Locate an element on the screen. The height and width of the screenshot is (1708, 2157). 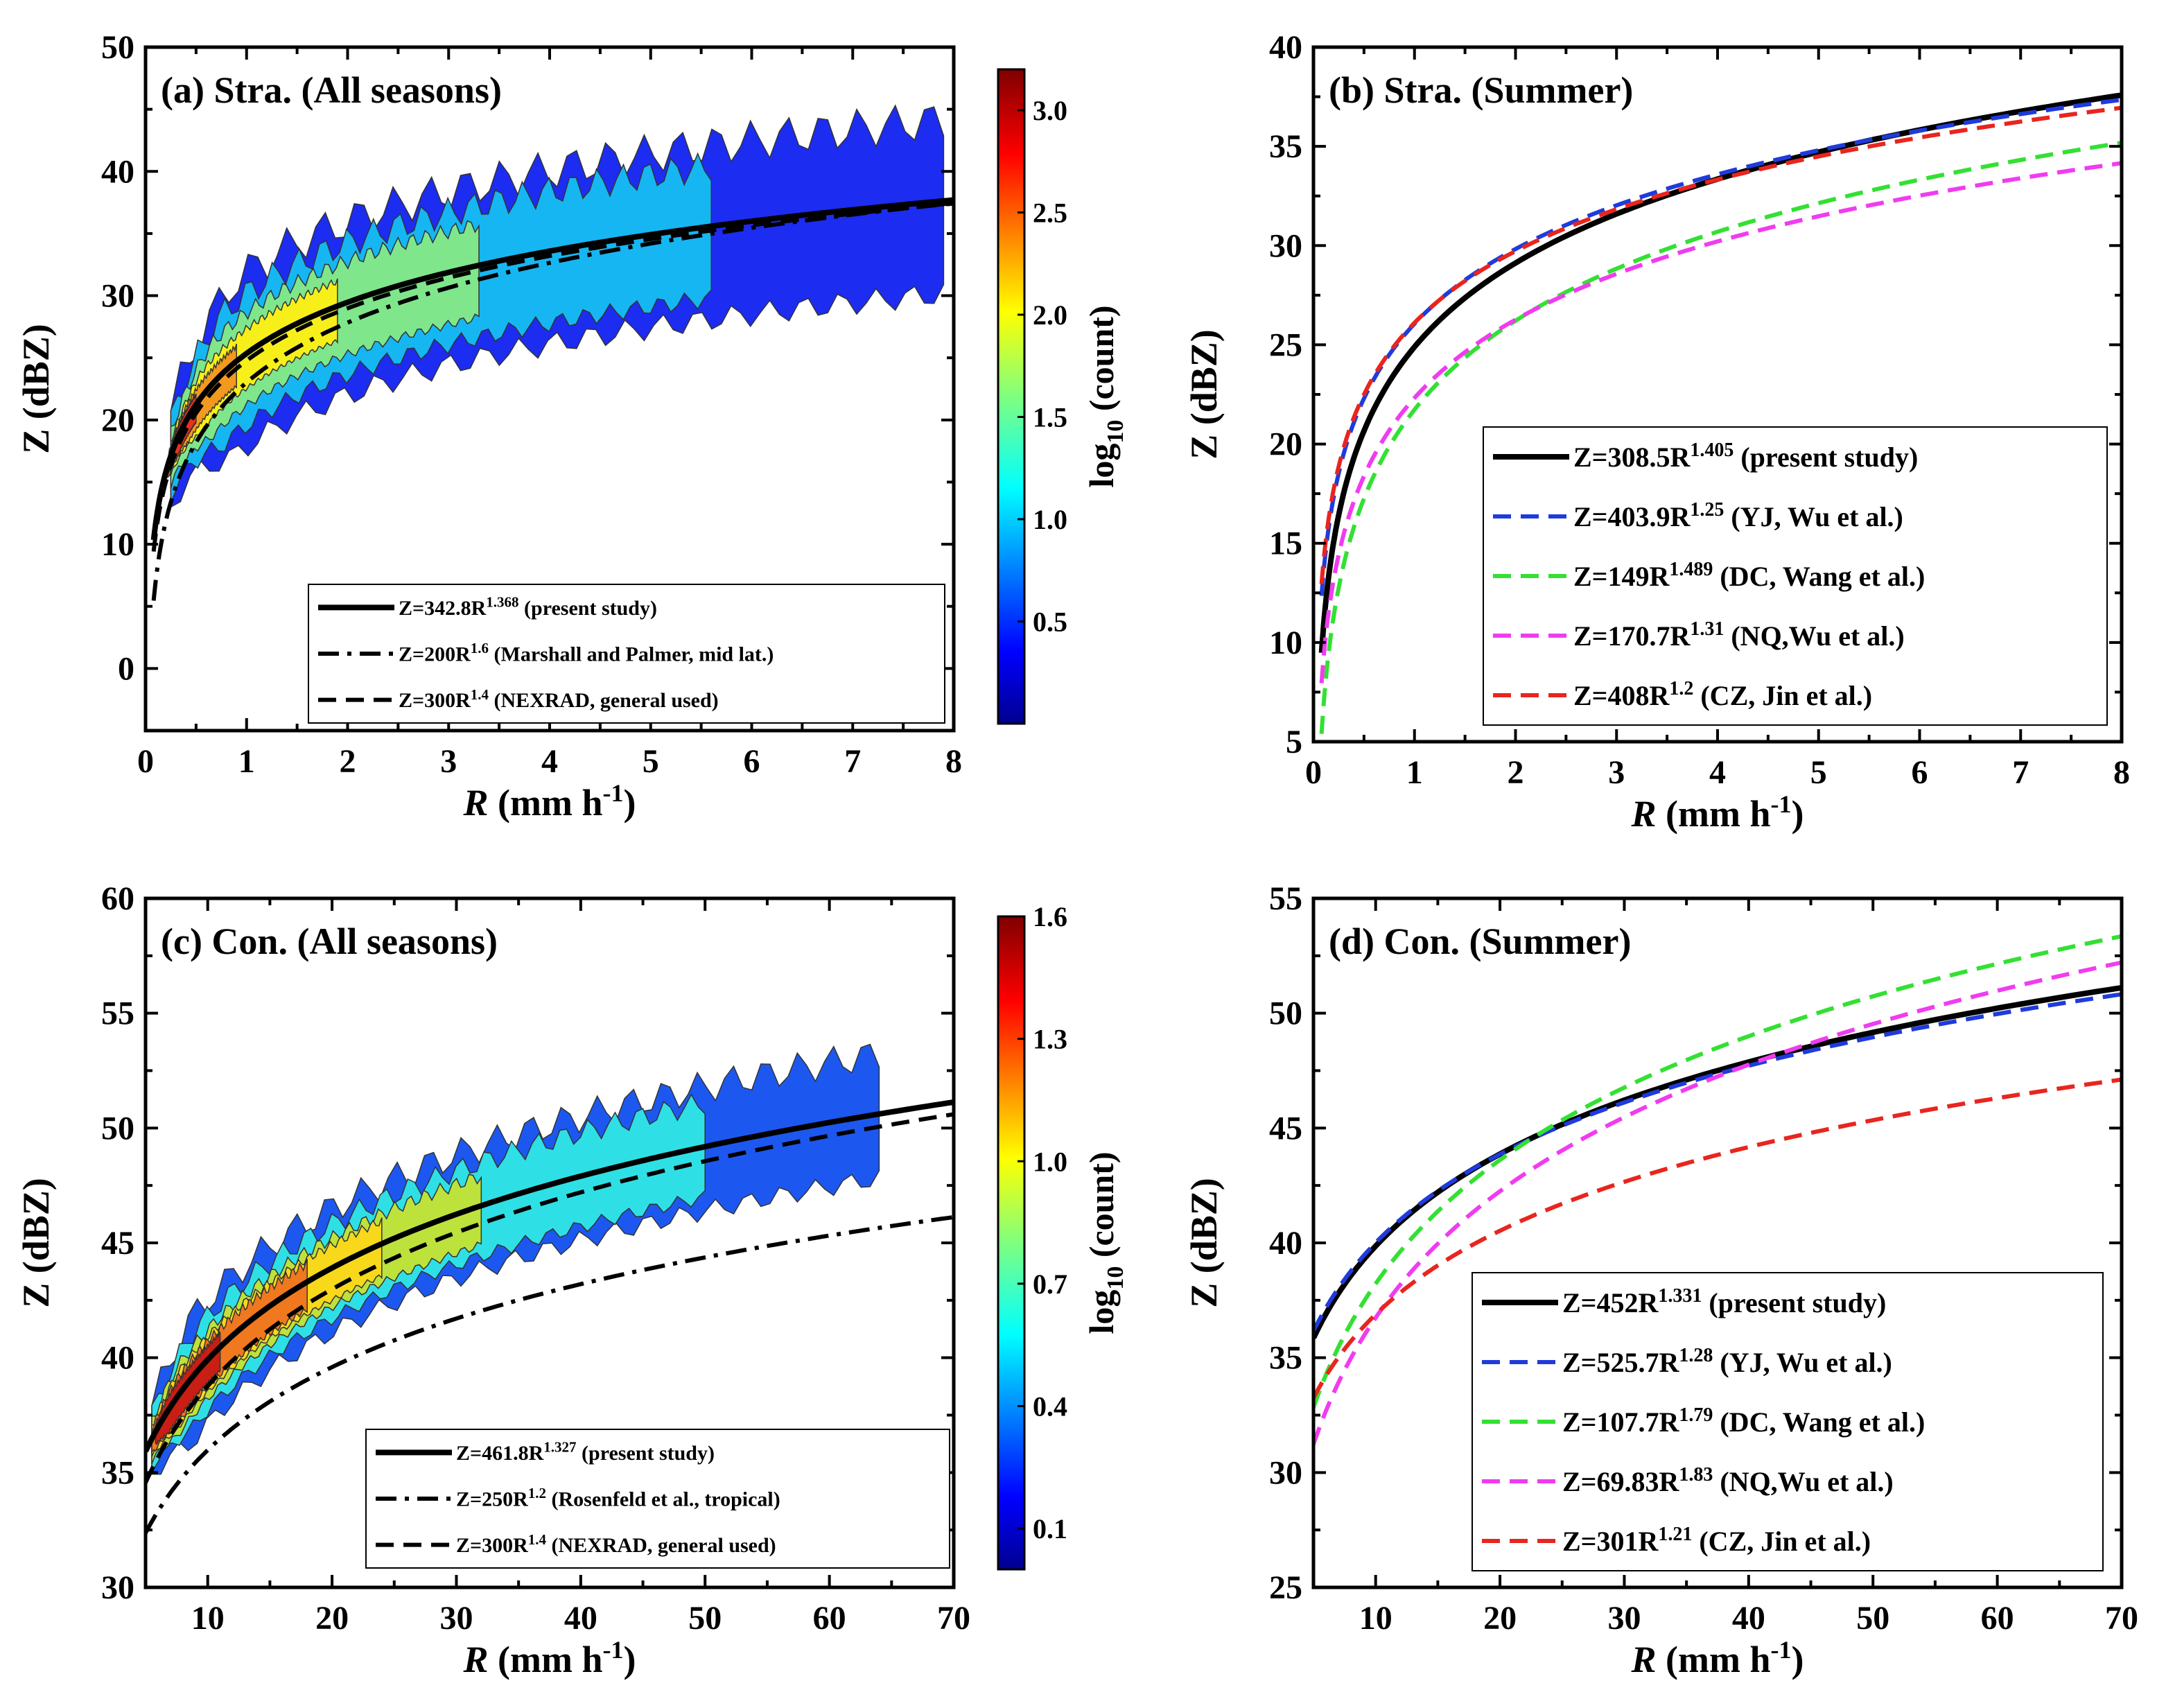
colorbar-tick-label: 1.6 is located at coordinates (1050, 917).